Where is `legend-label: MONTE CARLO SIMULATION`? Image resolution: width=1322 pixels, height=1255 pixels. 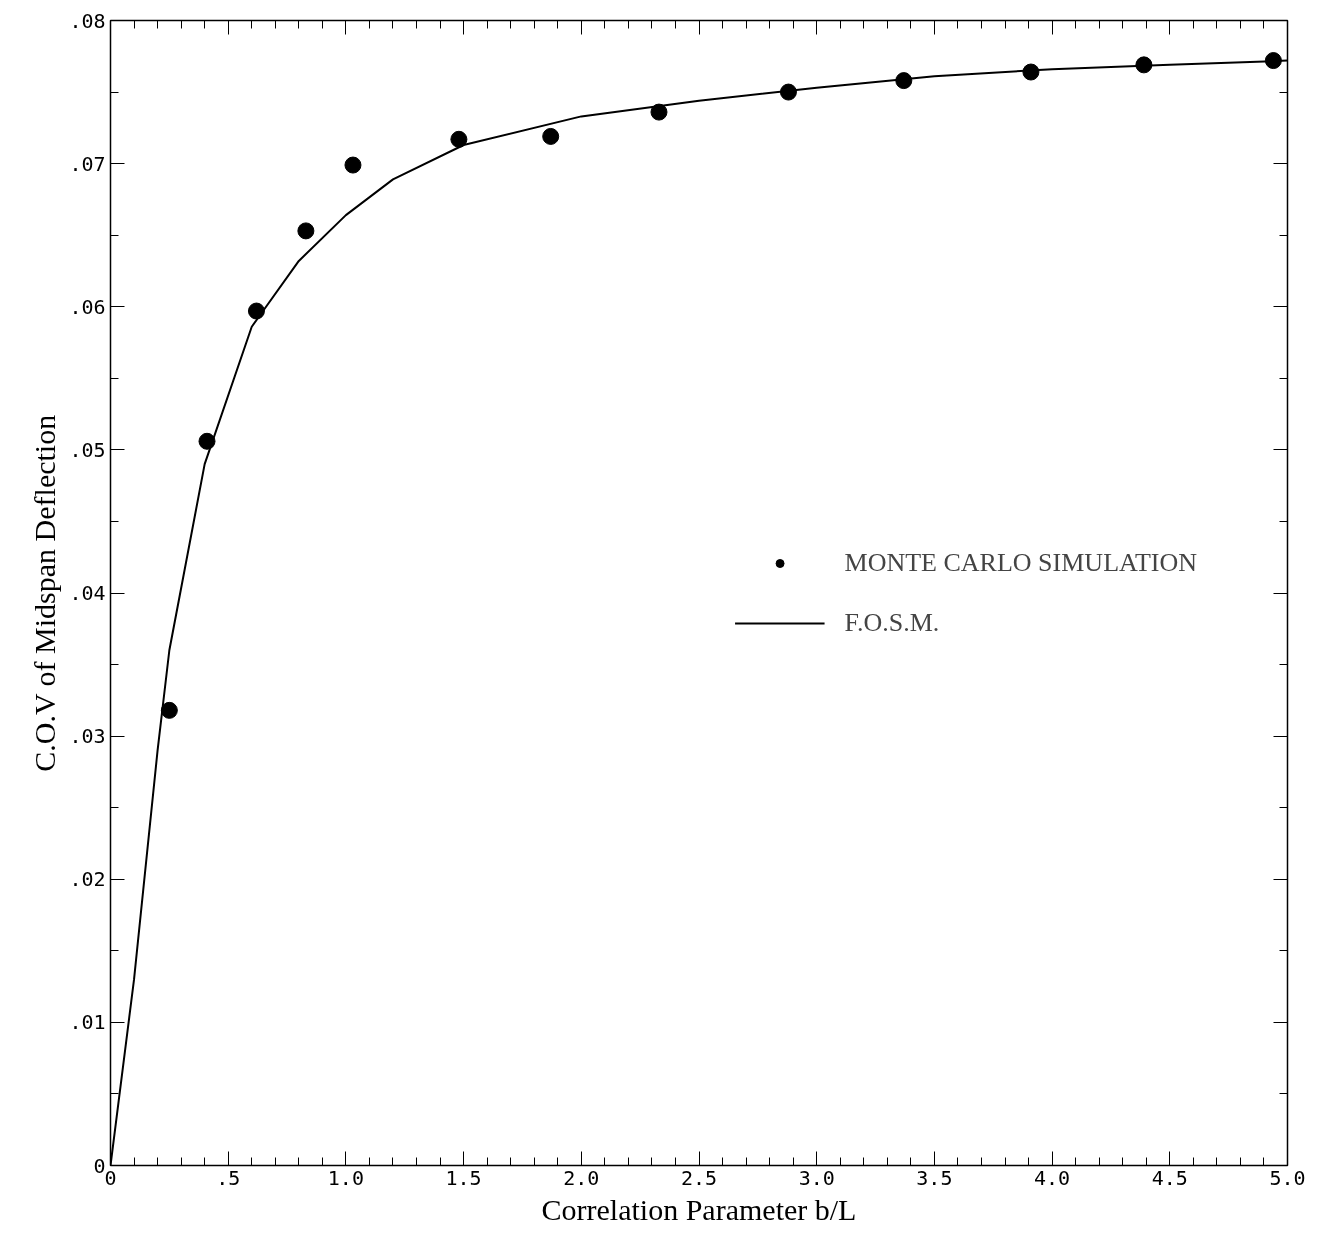 legend-label: MONTE CARLO SIMULATION is located at coordinates (1020, 562).